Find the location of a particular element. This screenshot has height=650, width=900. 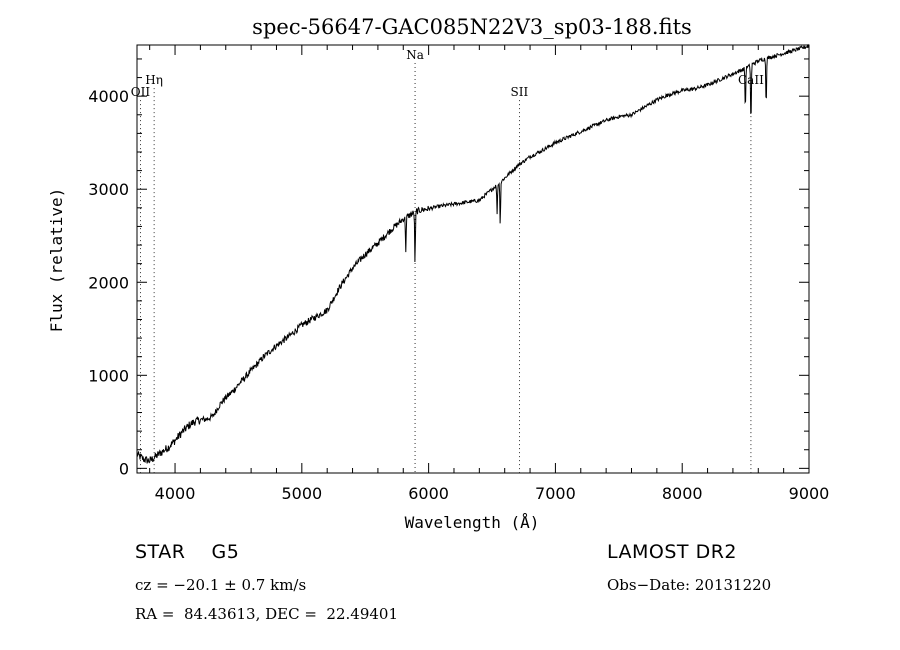

x-tick-label: 4000 is located at coordinates (175, 493).